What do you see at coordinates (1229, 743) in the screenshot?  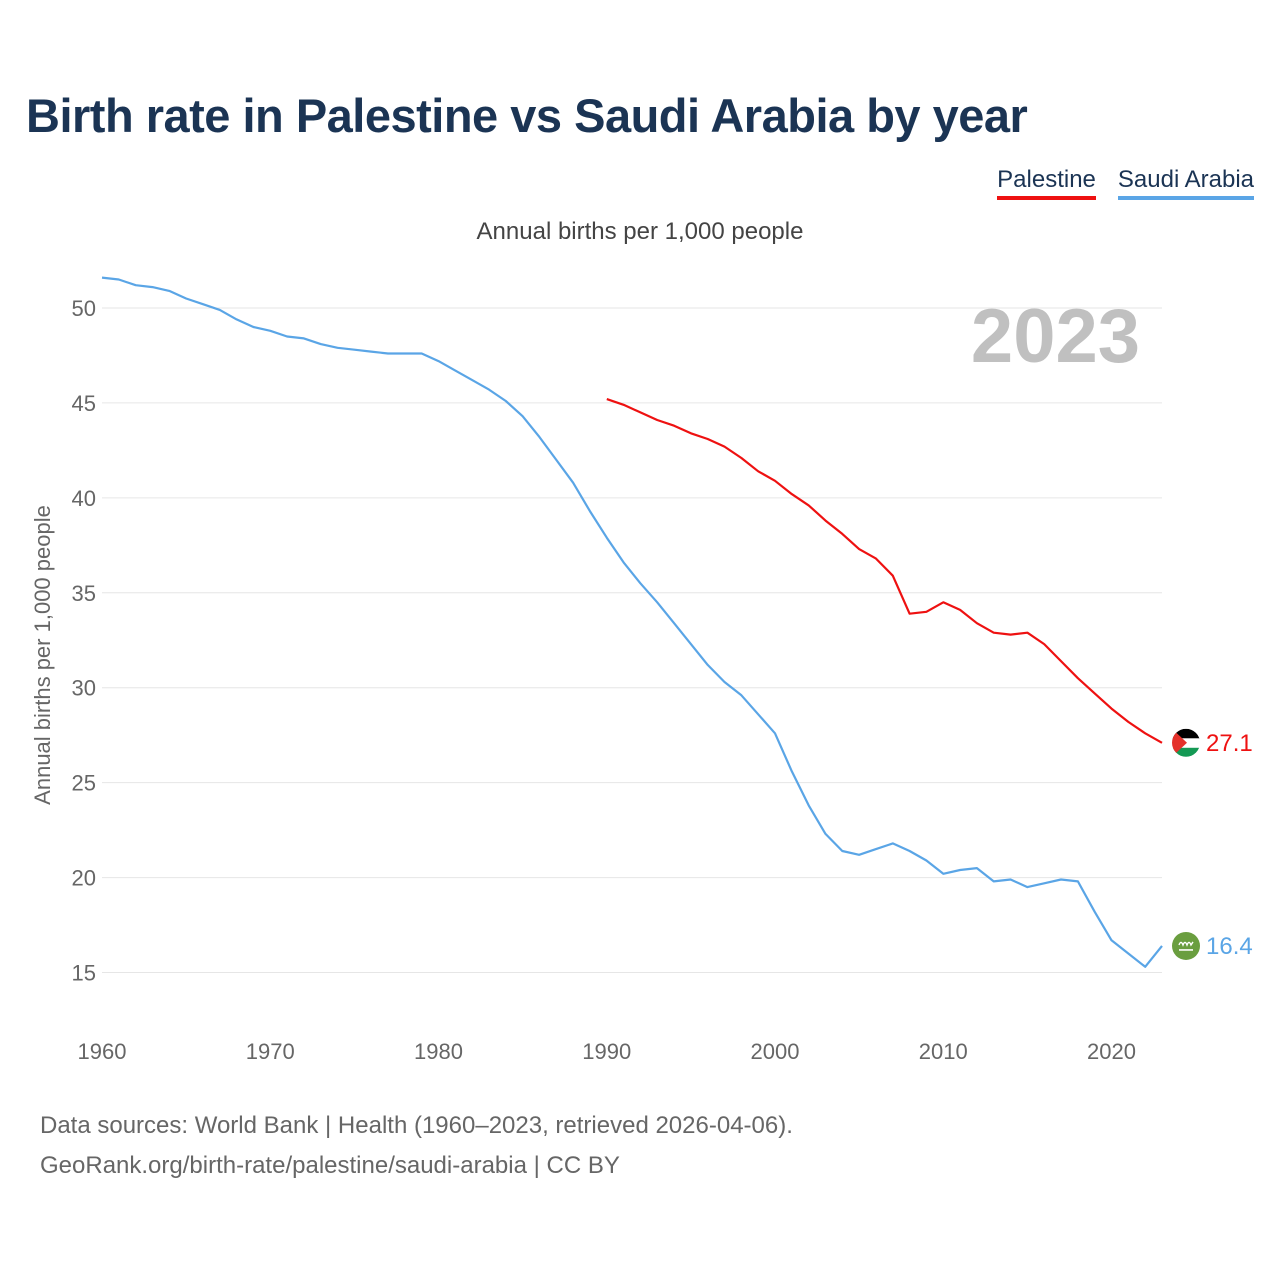 I see `end-label-palestine: 27.1` at bounding box center [1229, 743].